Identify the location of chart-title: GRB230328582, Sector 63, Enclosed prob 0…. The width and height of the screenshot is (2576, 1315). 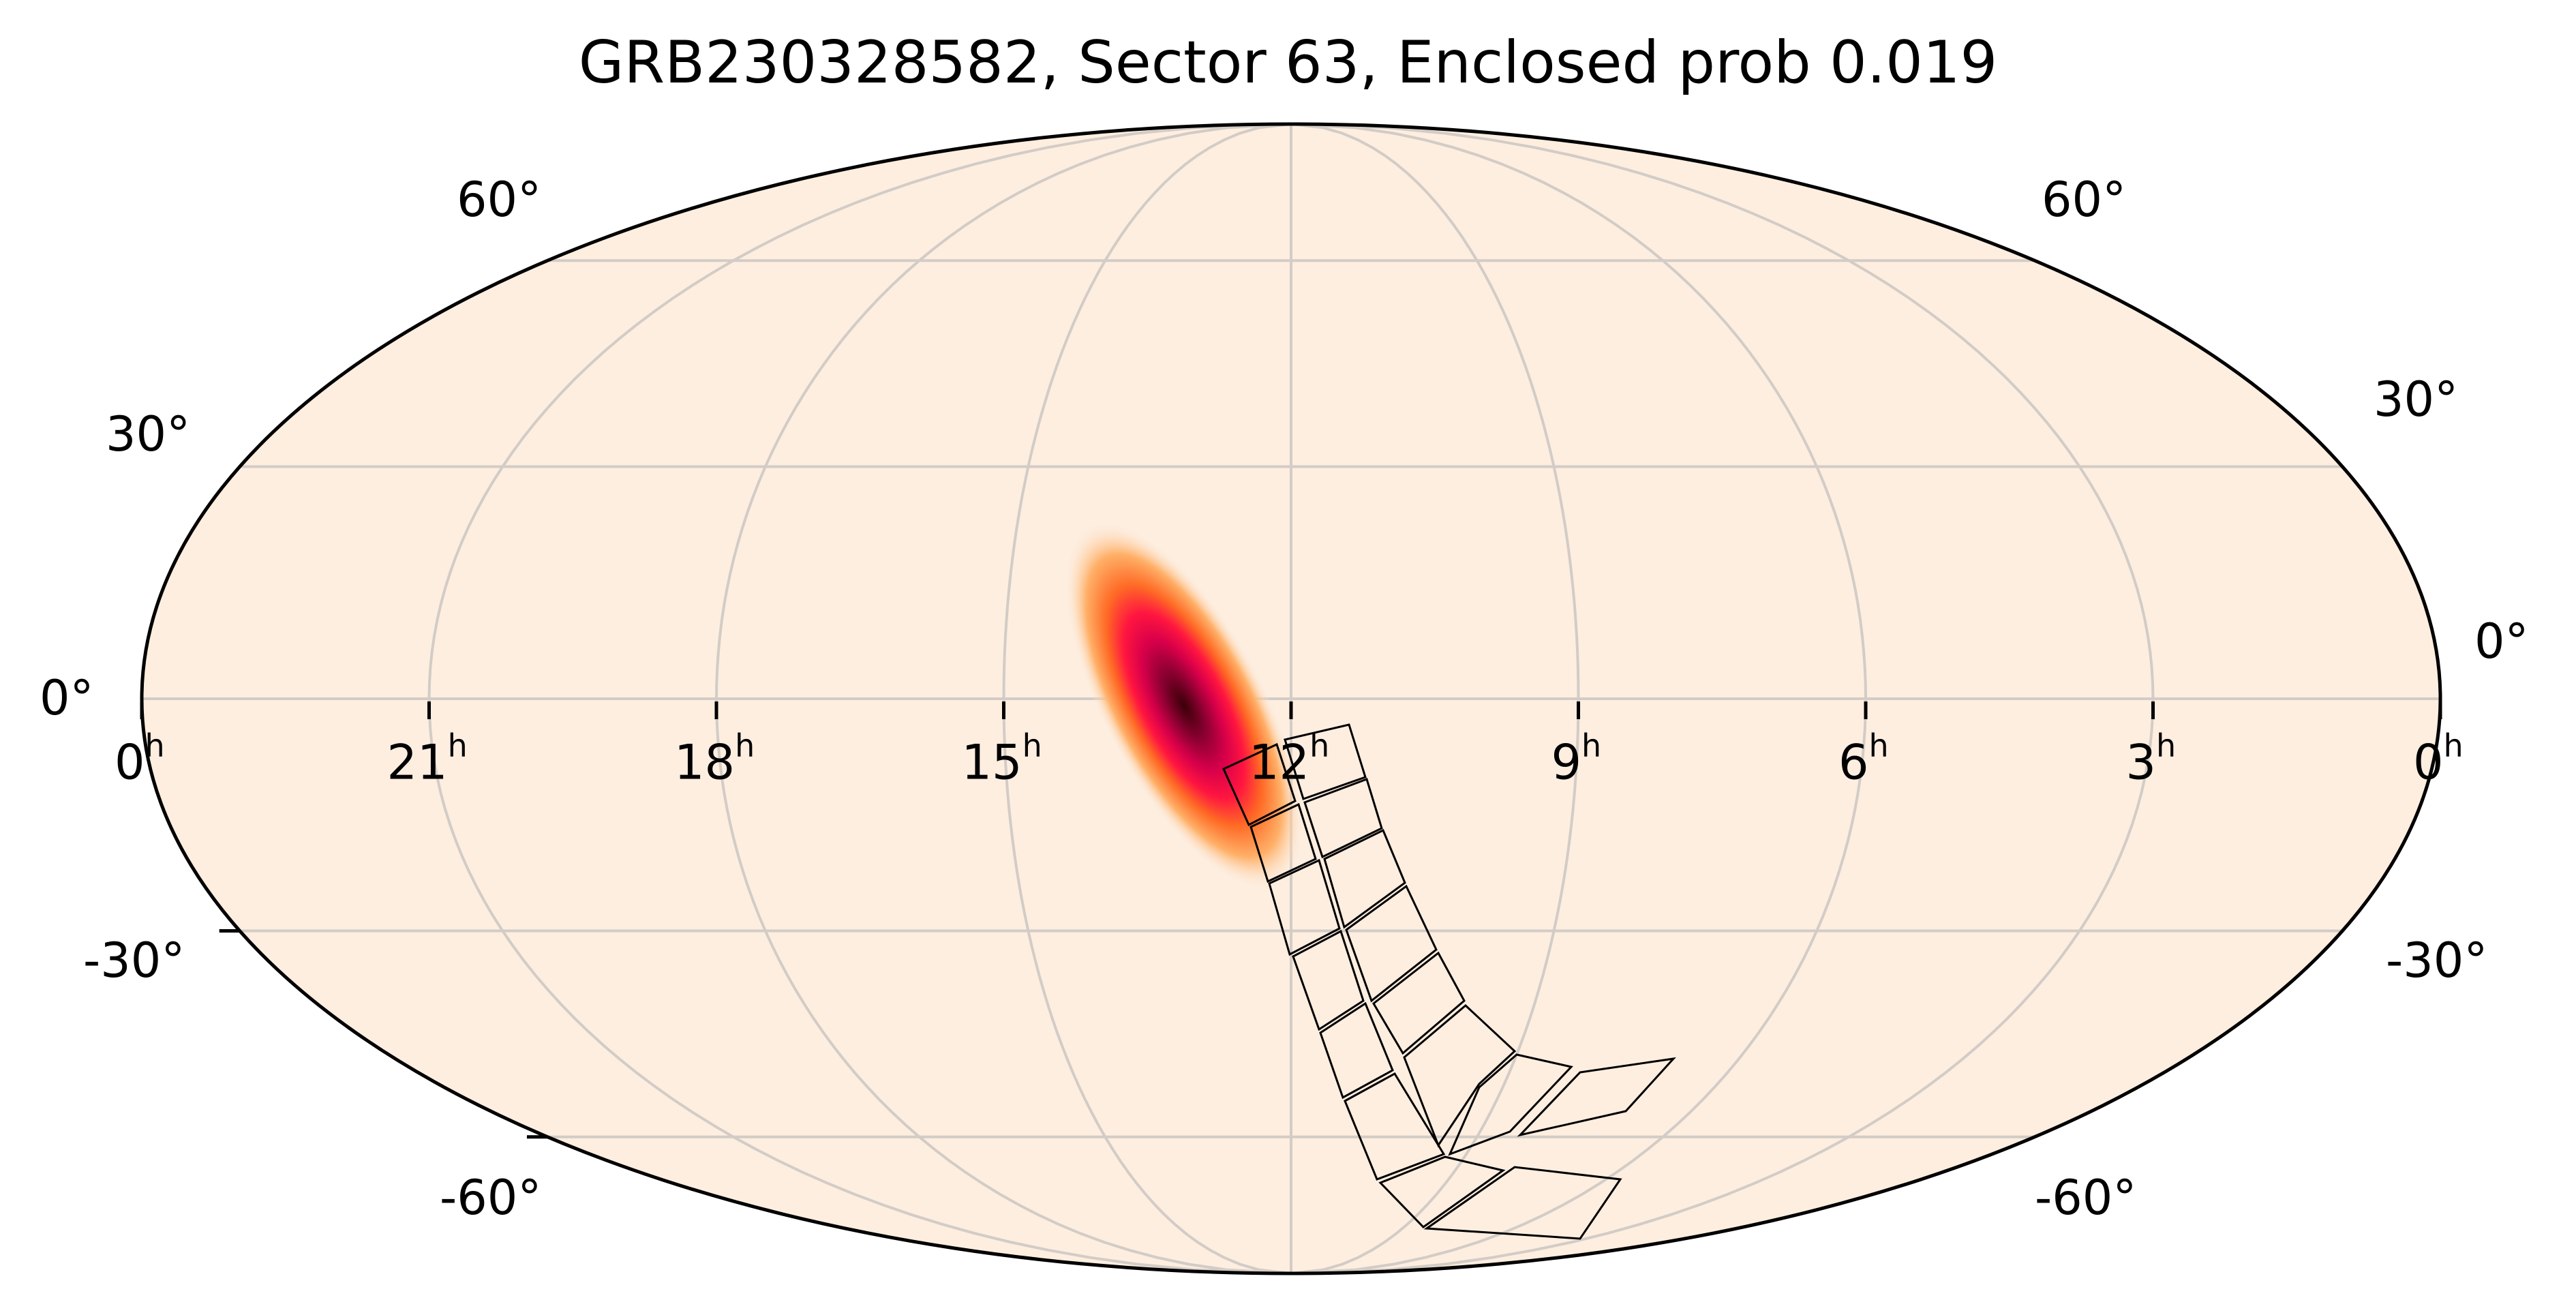
(1288, 63).